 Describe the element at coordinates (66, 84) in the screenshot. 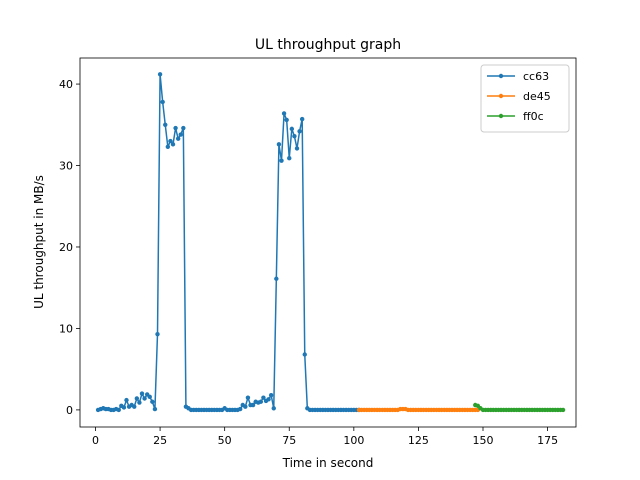

I see `y-tick-label: 40` at that location.